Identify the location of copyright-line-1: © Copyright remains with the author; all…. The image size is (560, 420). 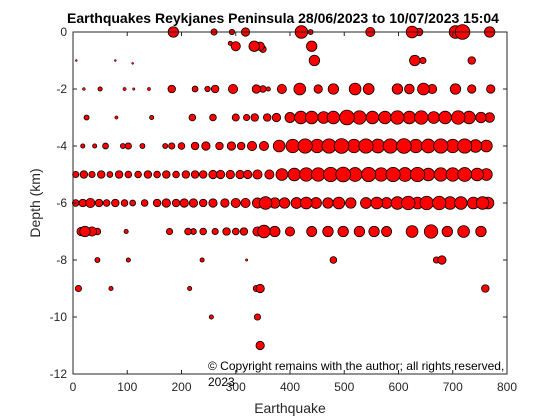
(356, 366).